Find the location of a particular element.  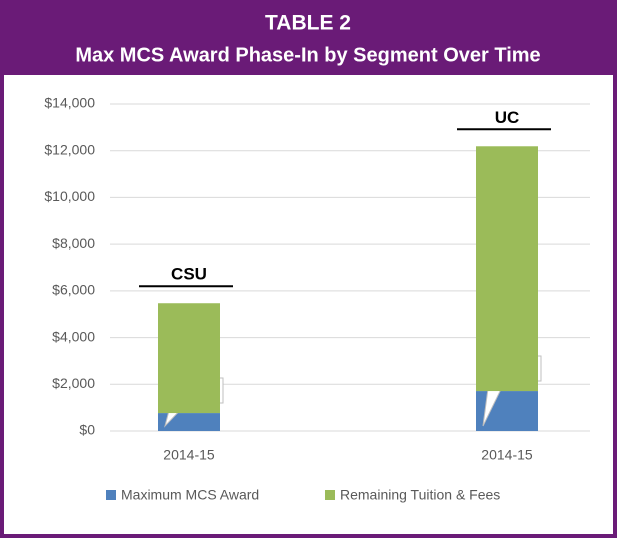

y-tick-label: $0 is located at coordinates (87, 430).